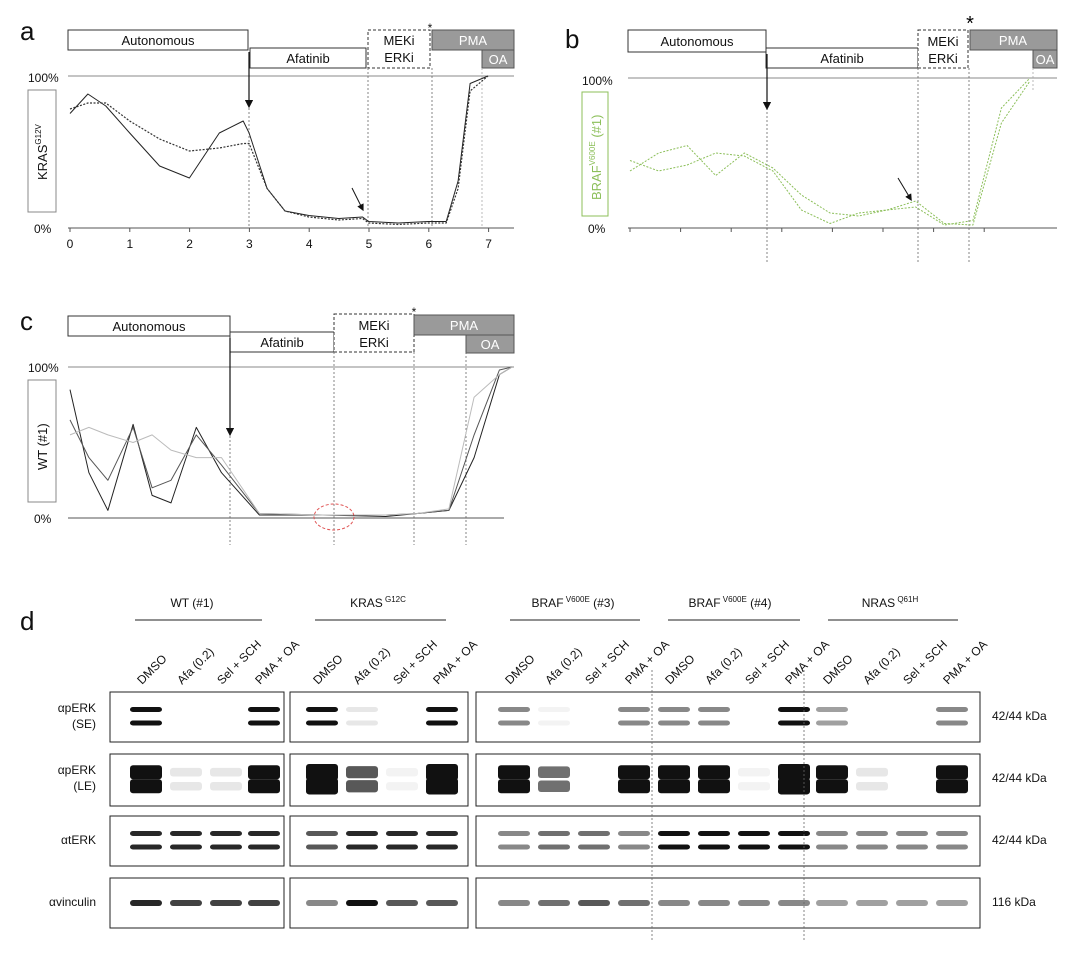 The image size is (1080, 957). Describe the element at coordinates (730, 602) in the screenshot. I see `blot-group-title: BRAF V600E (#4)` at that location.